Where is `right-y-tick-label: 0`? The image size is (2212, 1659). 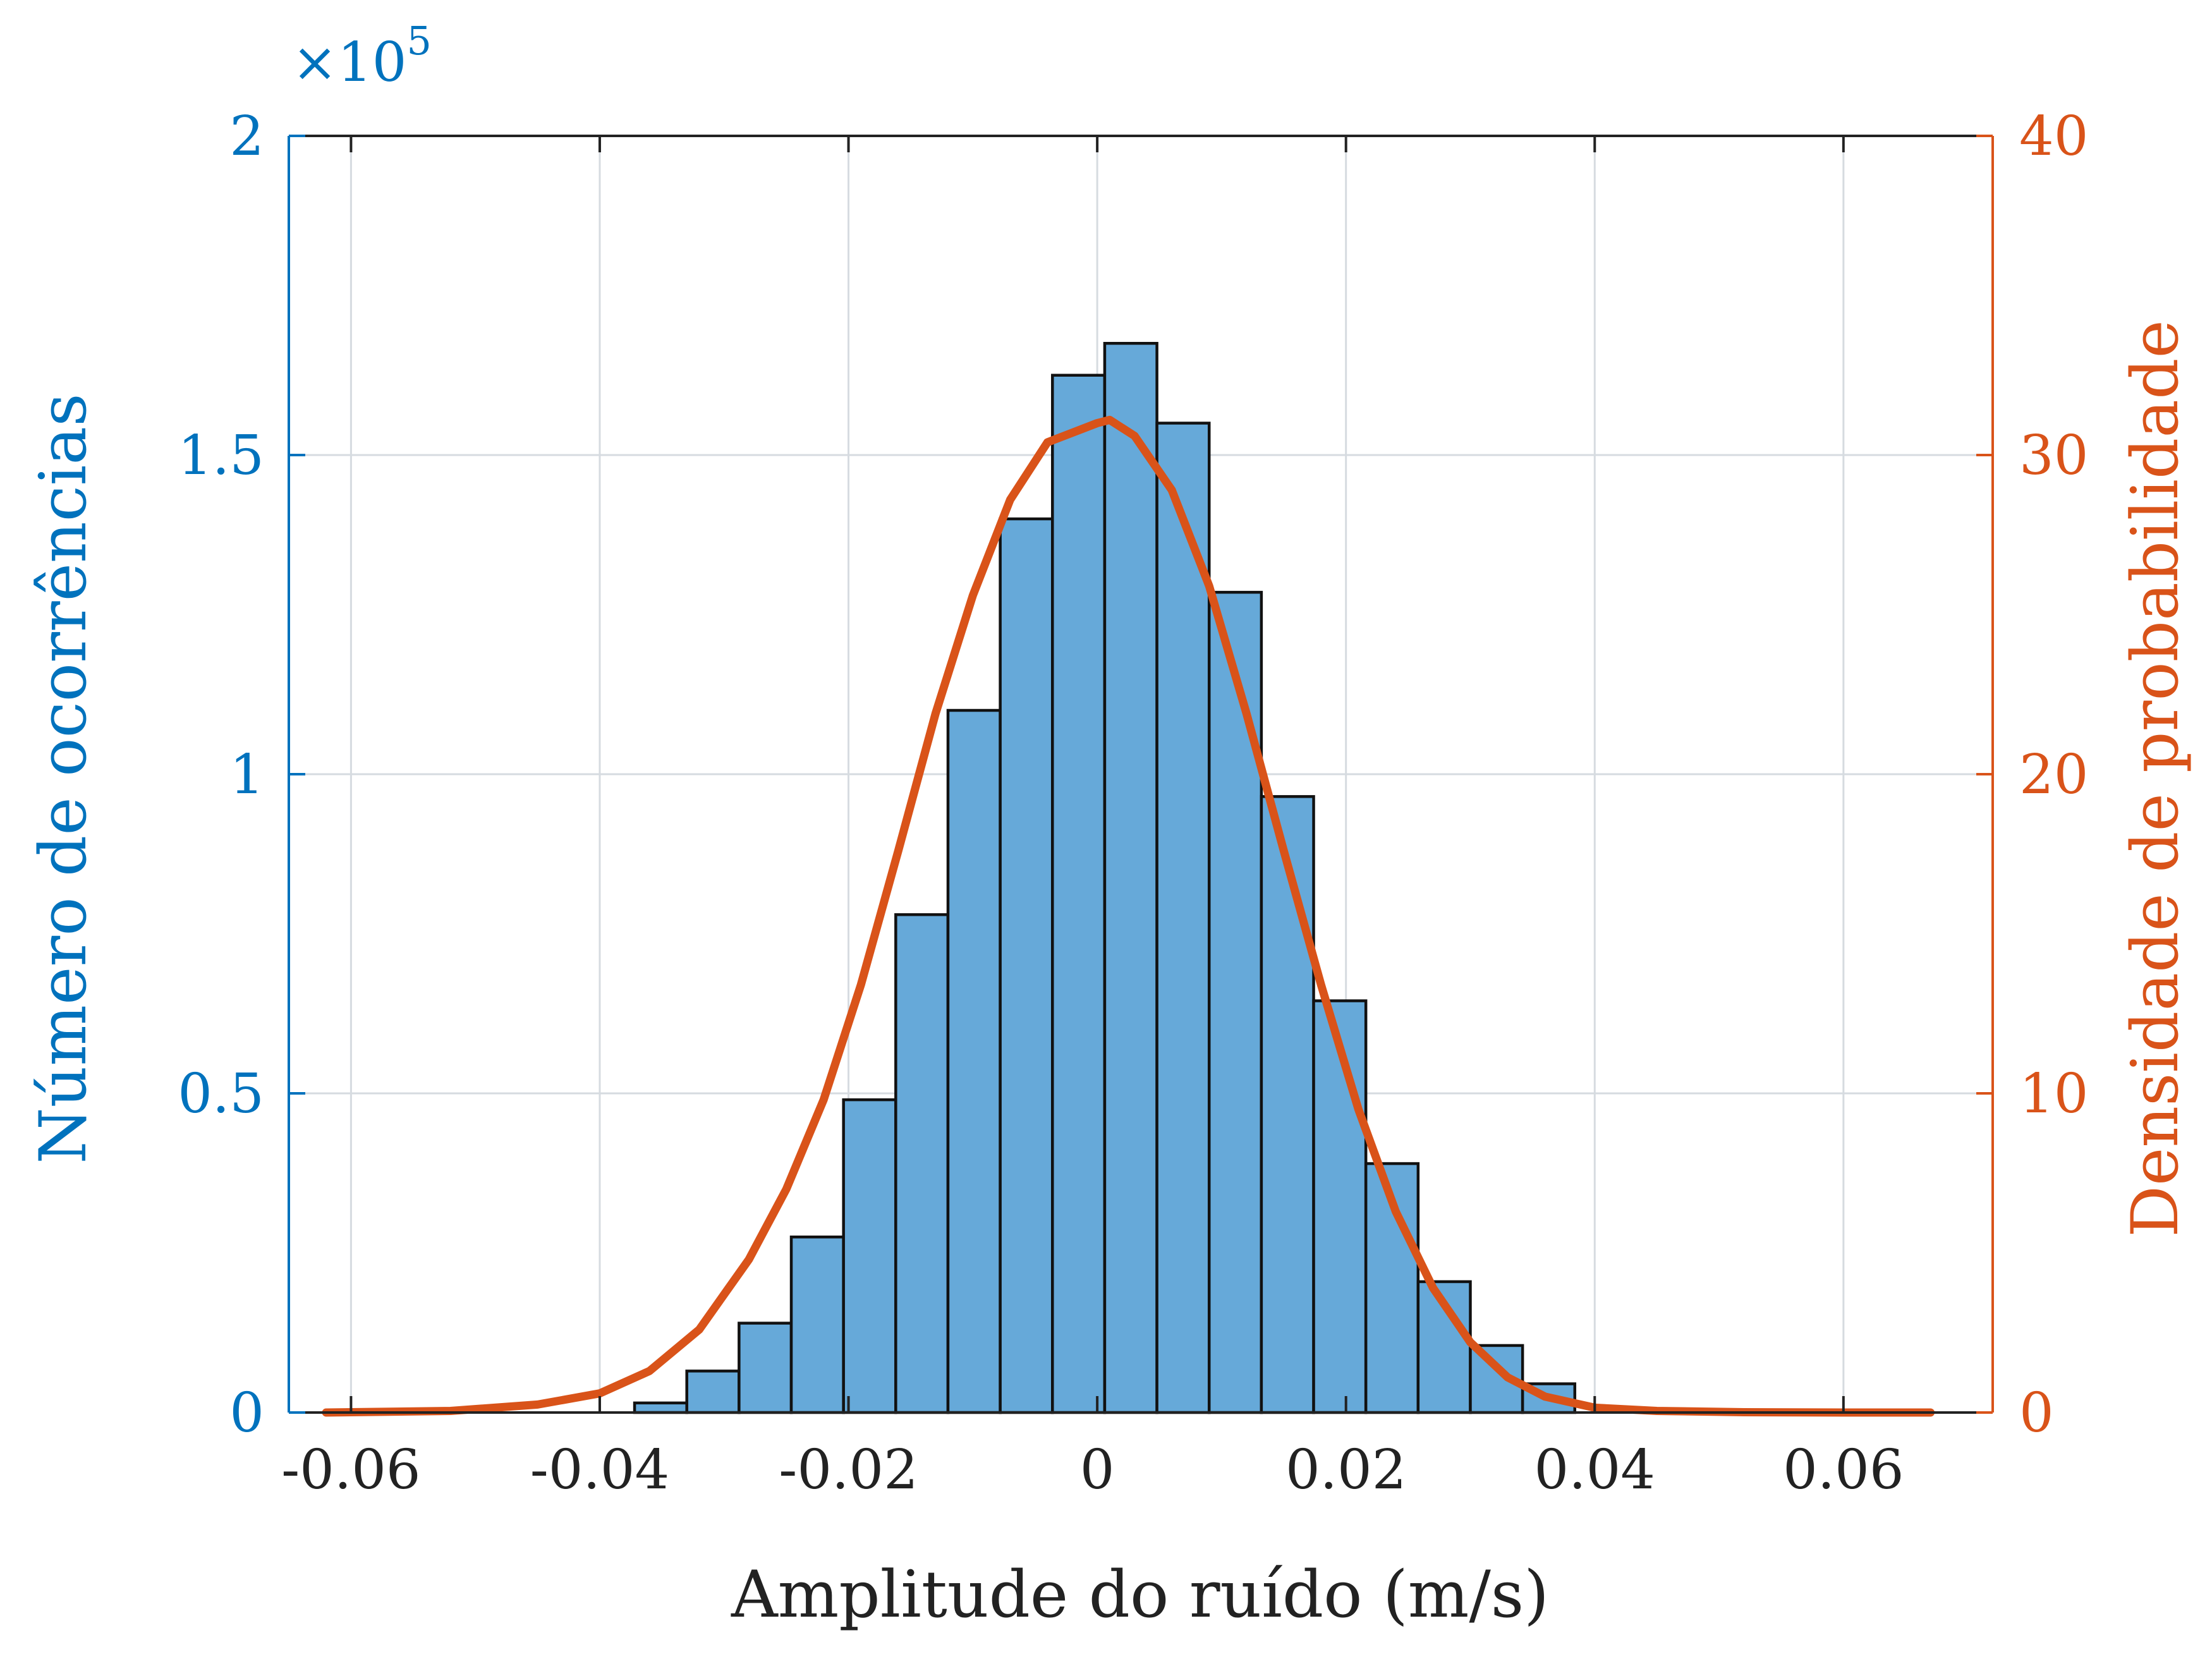
right-y-tick-label: 0 is located at coordinates (2036, 1413).